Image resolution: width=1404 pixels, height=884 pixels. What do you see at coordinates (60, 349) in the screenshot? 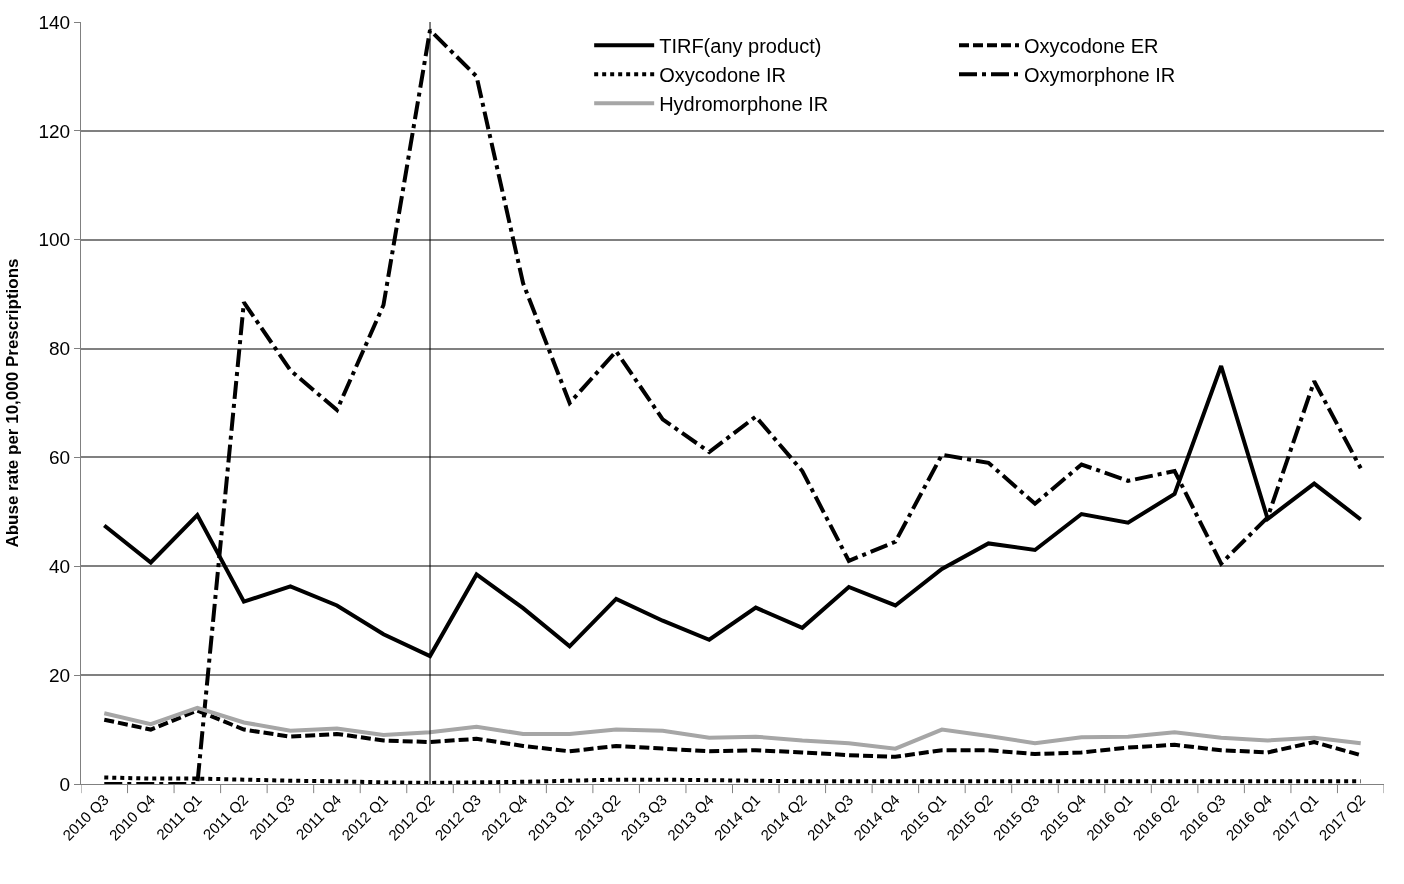
I see `y-tick-label: 80` at bounding box center [60, 349].